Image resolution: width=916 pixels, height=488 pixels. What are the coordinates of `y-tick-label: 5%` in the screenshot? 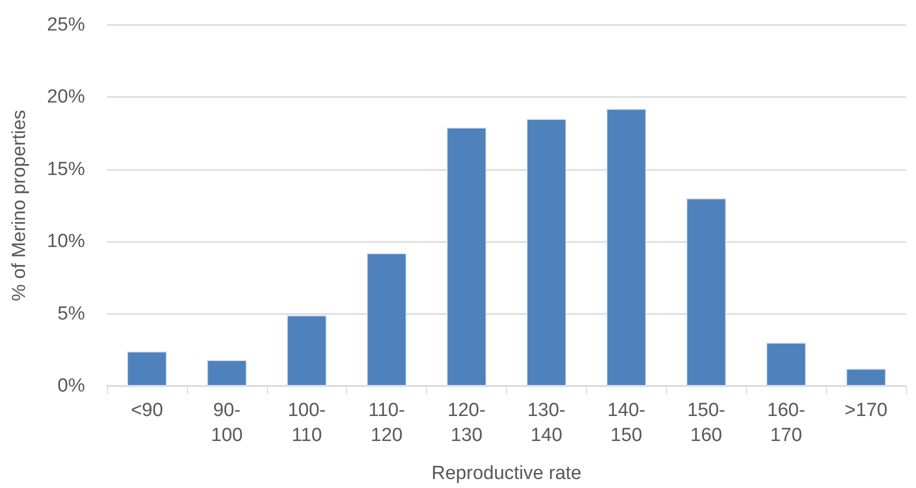 It's located at (72, 313).